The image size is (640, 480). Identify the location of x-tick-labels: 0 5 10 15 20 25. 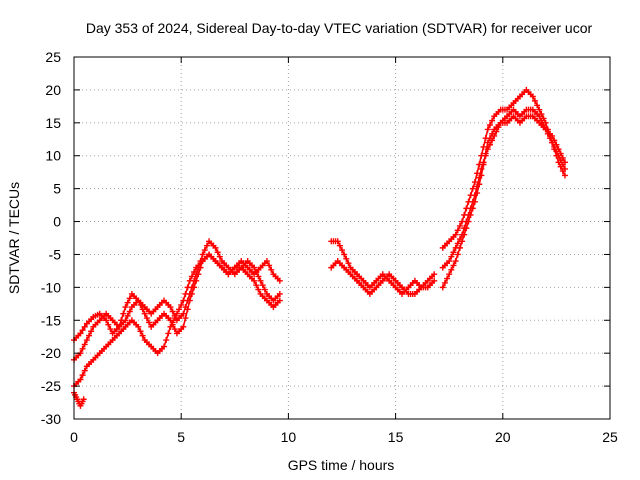
(344, 437).